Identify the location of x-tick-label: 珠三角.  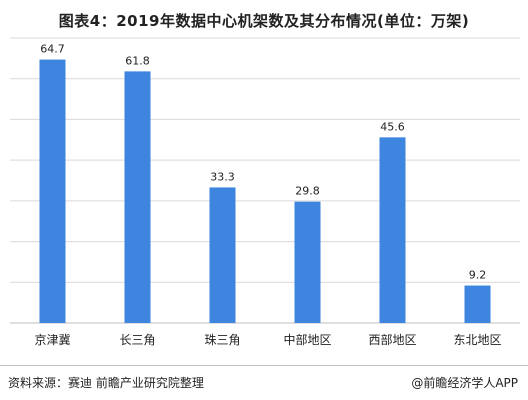
(222, 340).